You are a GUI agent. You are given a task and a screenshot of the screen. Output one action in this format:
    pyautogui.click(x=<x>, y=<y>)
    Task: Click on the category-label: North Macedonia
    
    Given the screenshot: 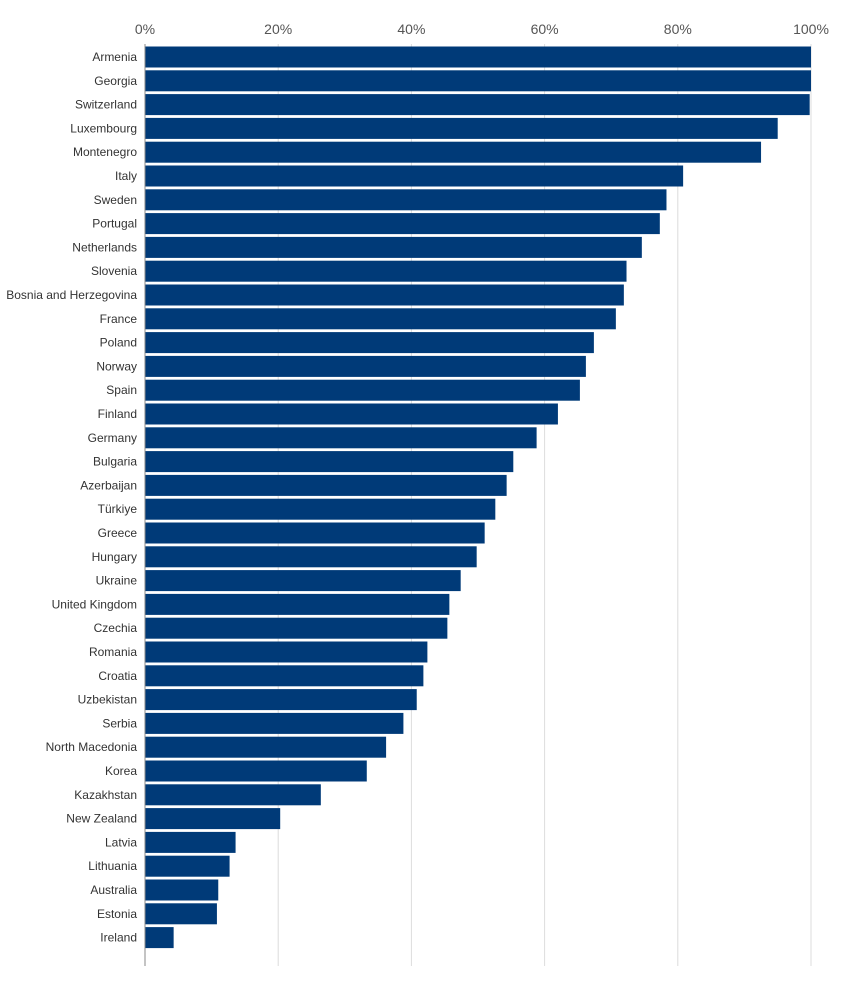 What is the action you would take?
    pyautogui.click(x=92, y=747)
    